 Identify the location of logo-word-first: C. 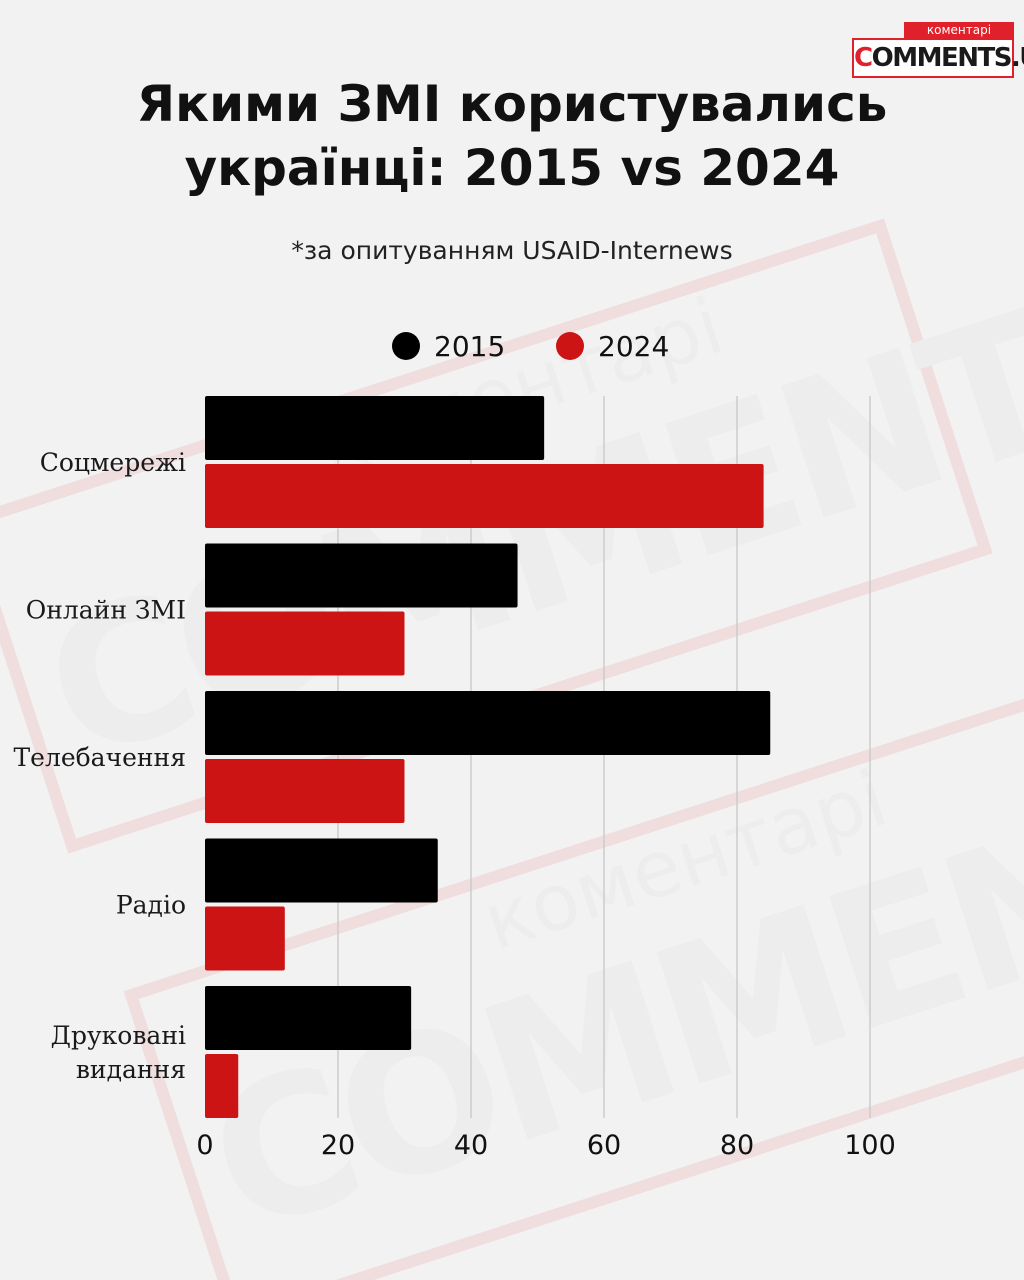
(863, 58).